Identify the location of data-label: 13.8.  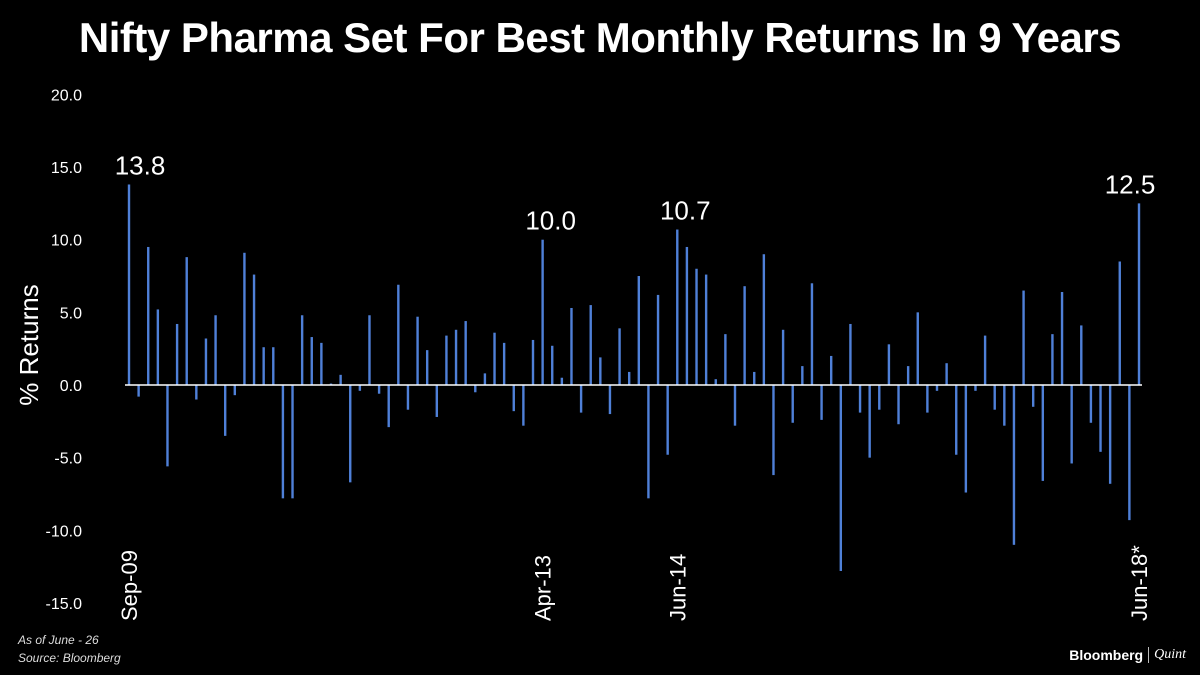
(140, 165).